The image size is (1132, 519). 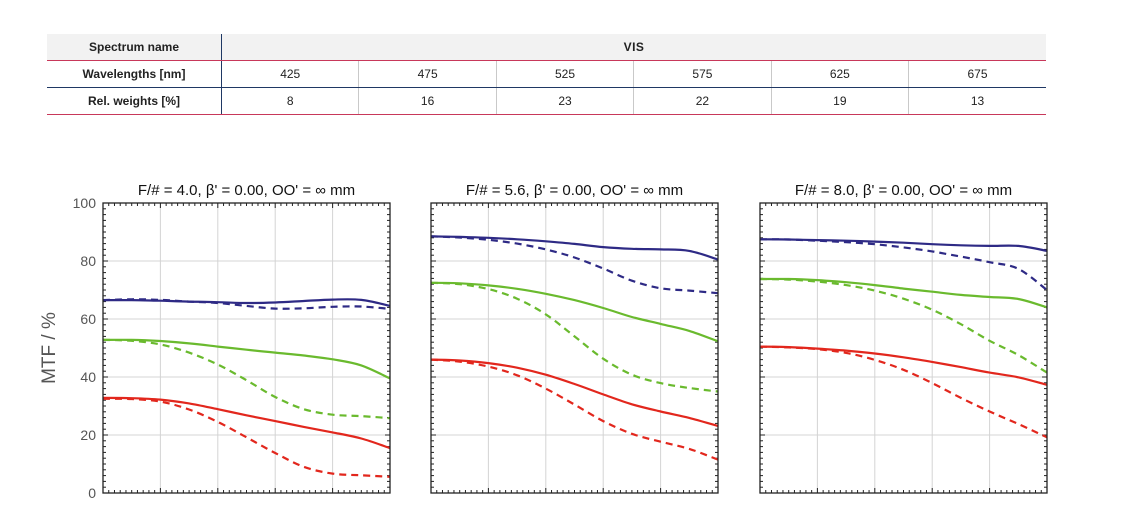 What do you see at coordinates (427, 74) in the screenshot?
I see `wavelength-cell: 475` at bounding box center [427, 74].